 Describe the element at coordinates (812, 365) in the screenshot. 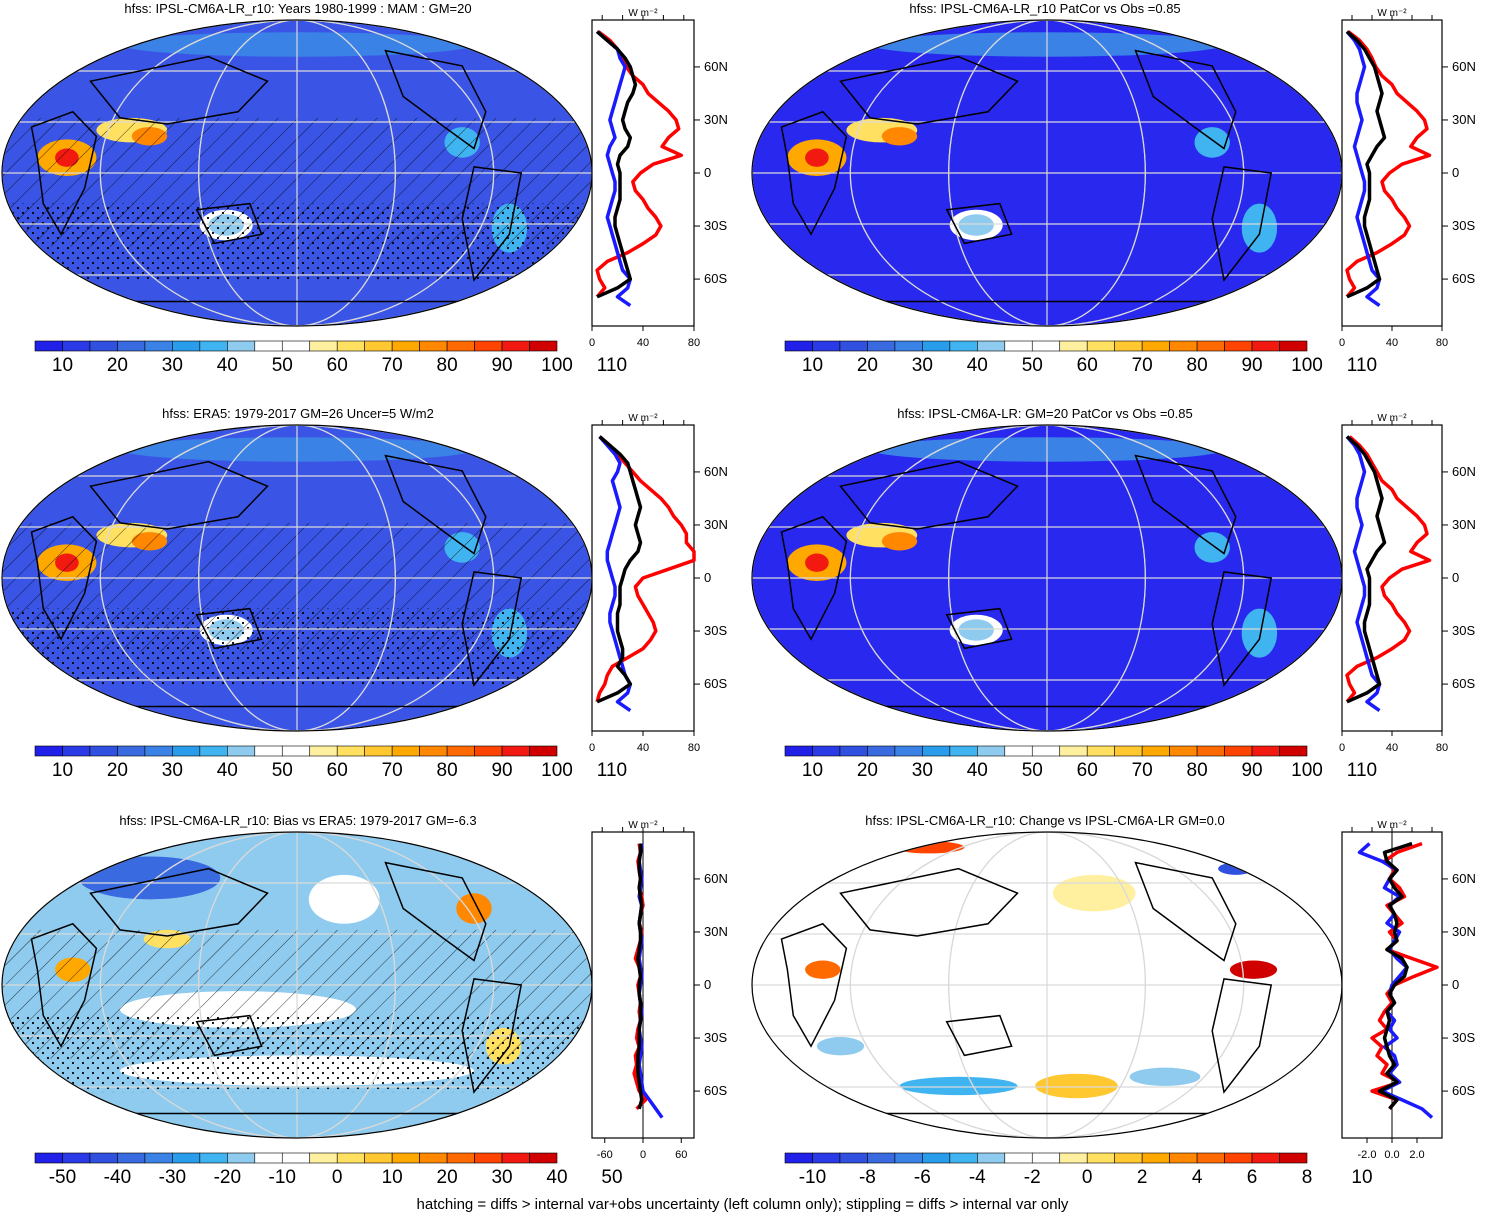

I see `colorbar-tick-label: 10` at that location.